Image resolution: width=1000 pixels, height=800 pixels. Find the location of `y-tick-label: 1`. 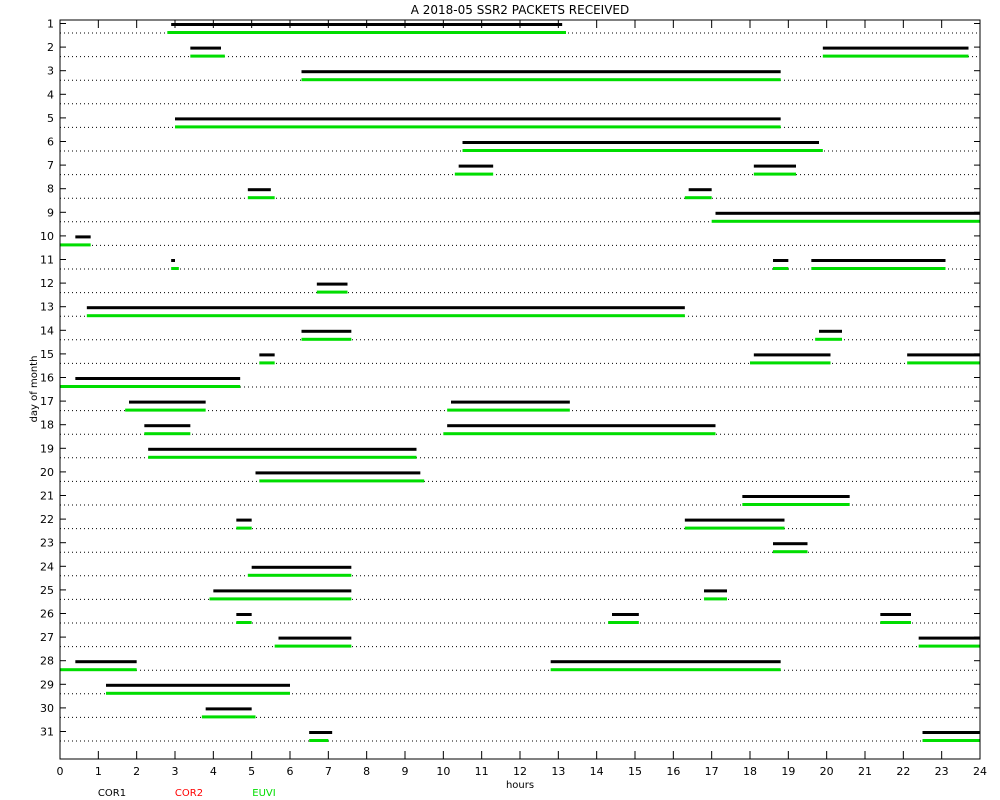

y-tick-label: 1 is located at coordinates (50, 24).